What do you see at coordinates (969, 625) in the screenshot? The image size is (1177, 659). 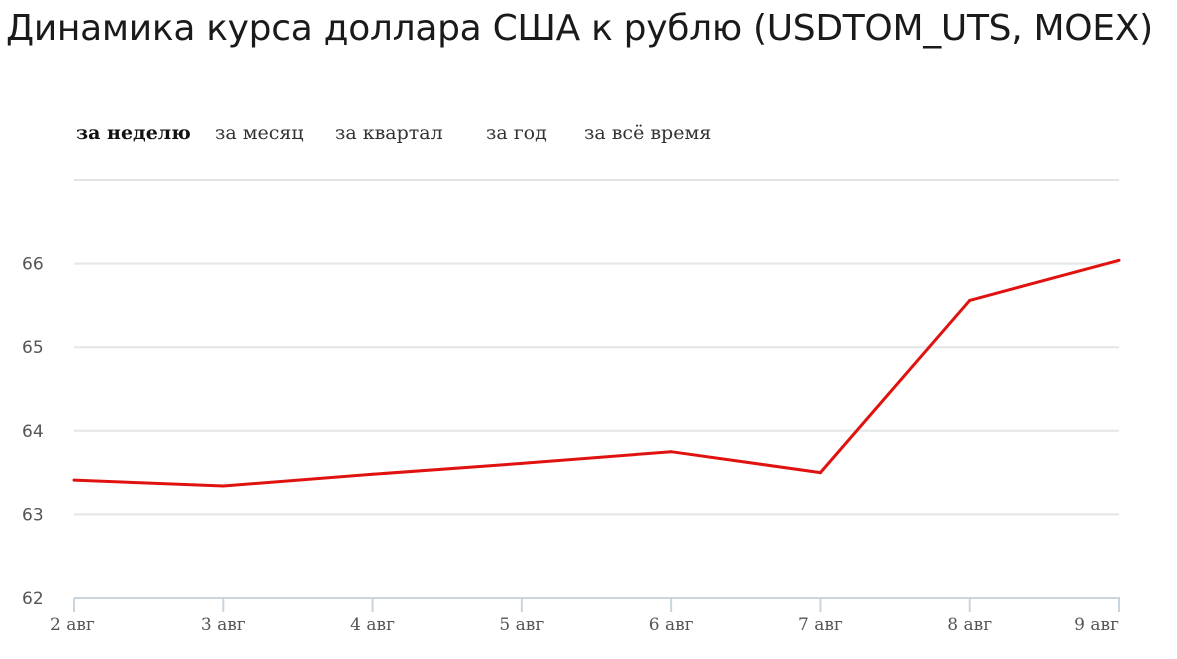 I see `x-tick-label: 8 авг` at bounding box center [969, 625].